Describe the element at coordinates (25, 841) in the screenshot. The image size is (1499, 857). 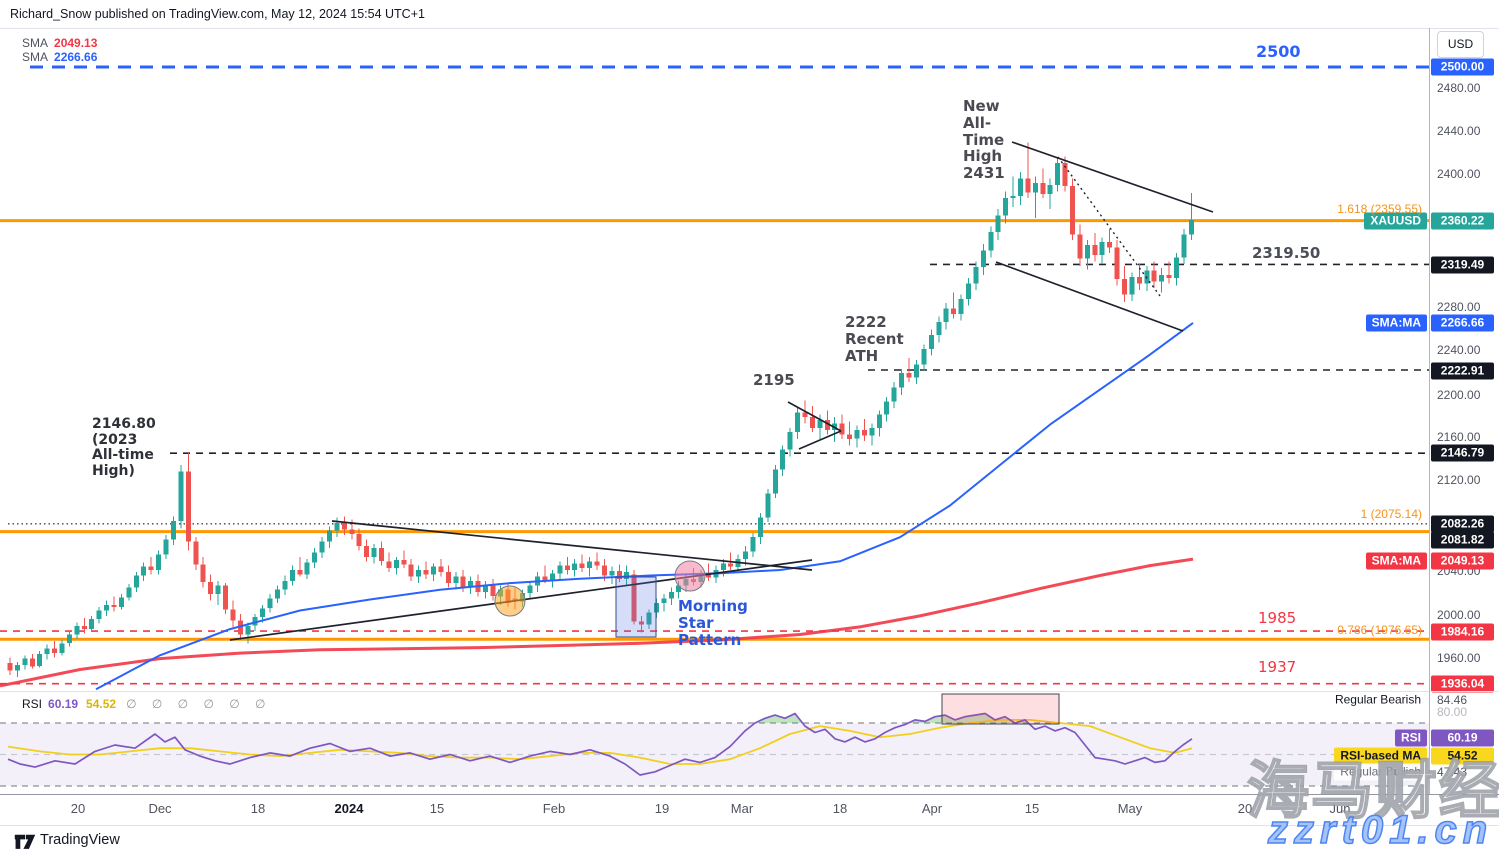
I see `tradingview-logo-icon` at that location.